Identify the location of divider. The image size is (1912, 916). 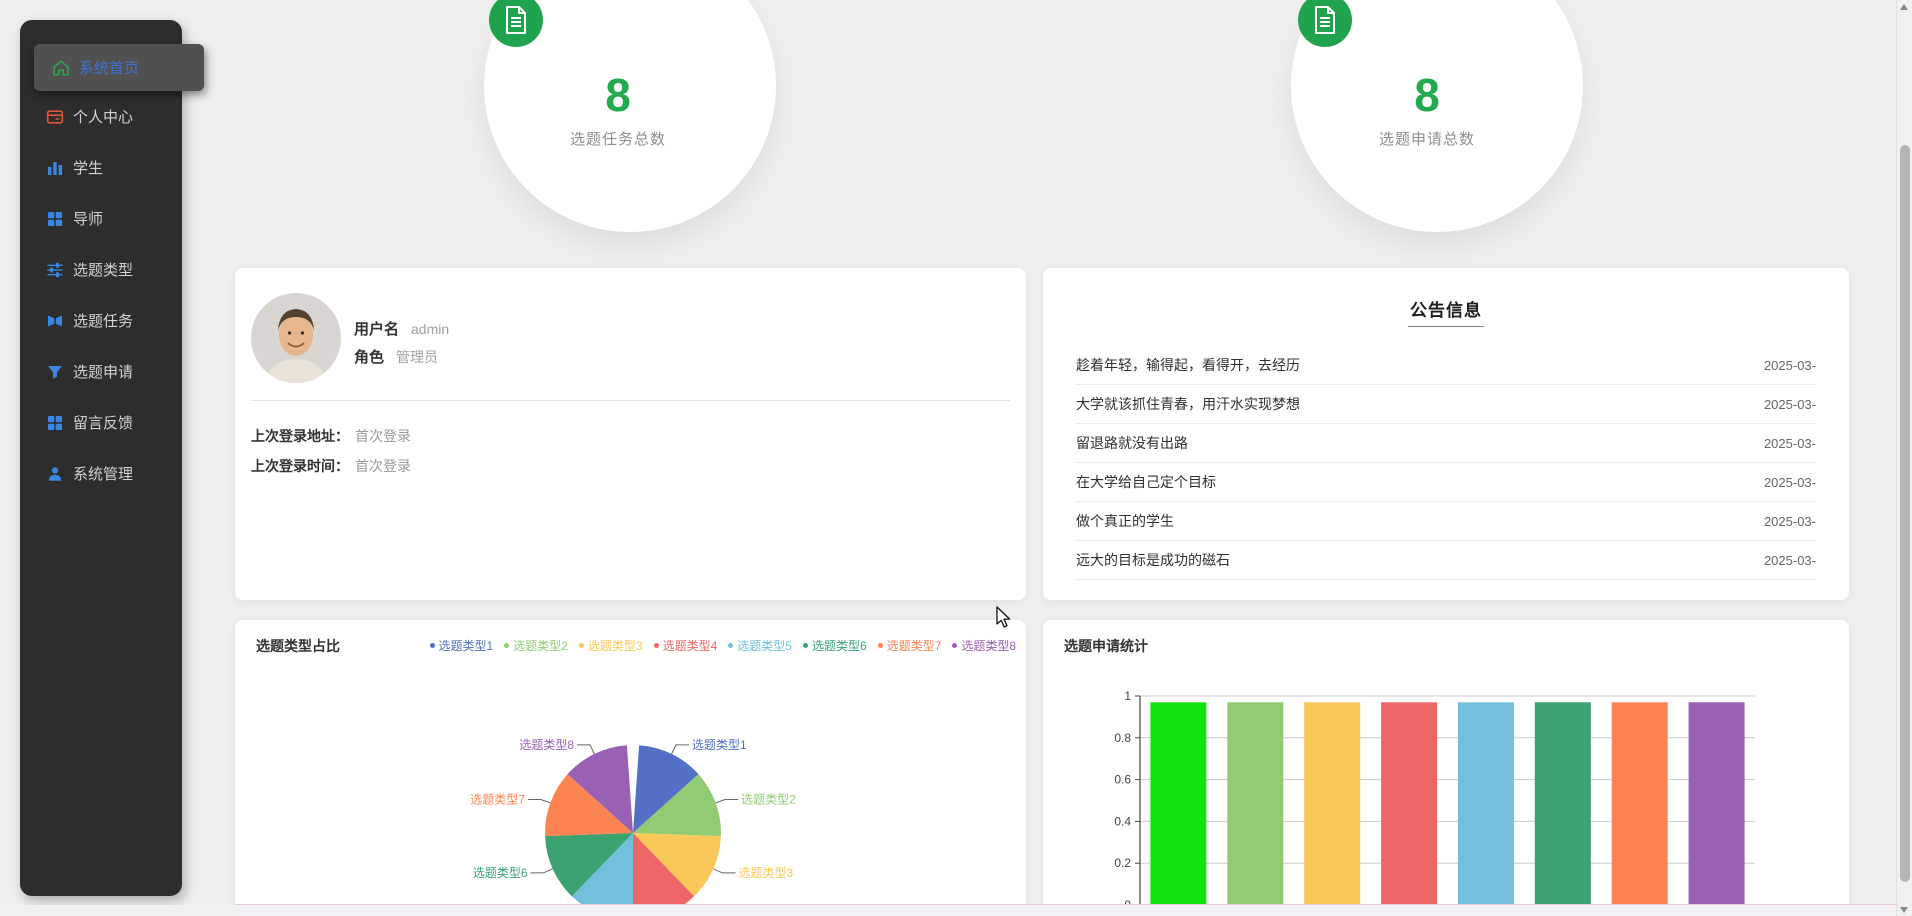
(630, 400).